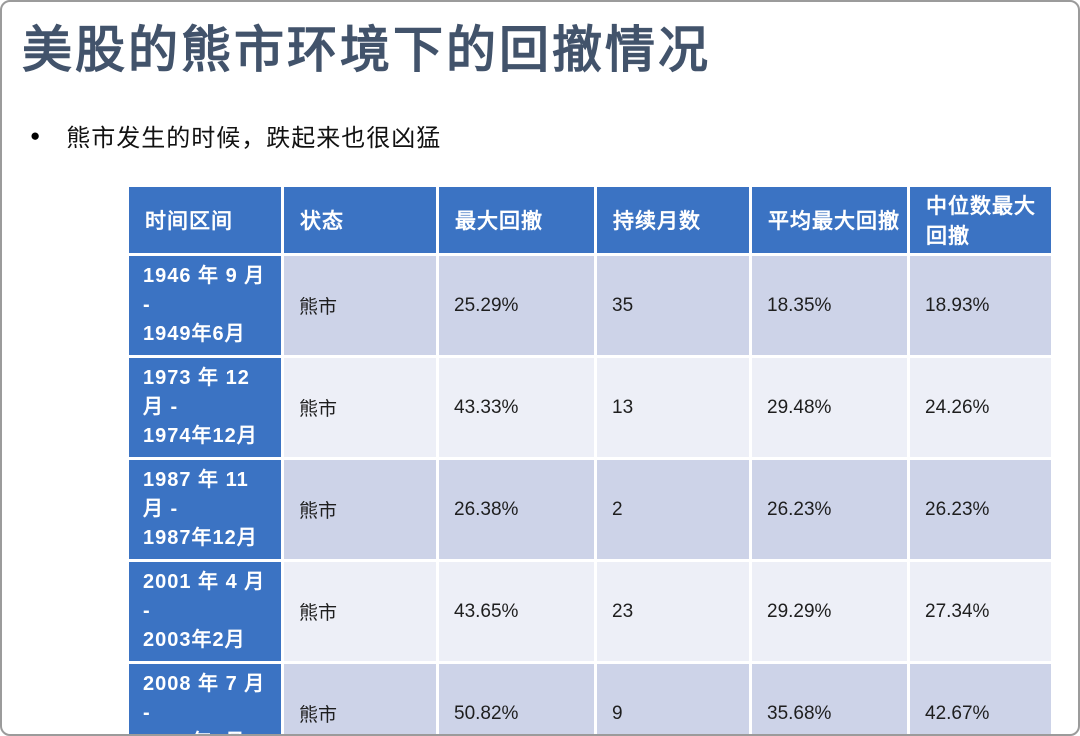 The width and height of the screenshot is (1080, 736). Describe the element at coordinates (673, 407) in the screenshot. I see `duration-months-cell: 13` at that location.